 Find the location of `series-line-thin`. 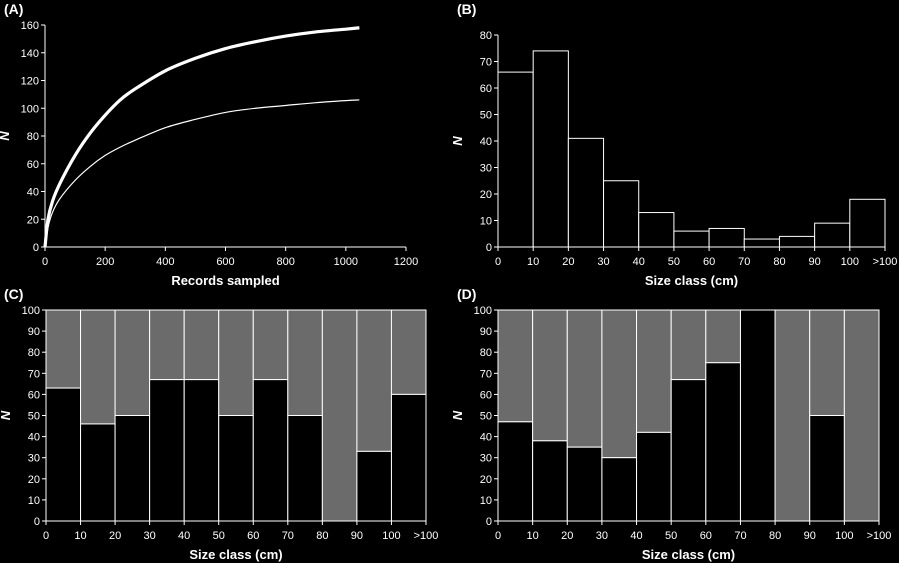

series-line-thin is located at coordinates (202, 173).